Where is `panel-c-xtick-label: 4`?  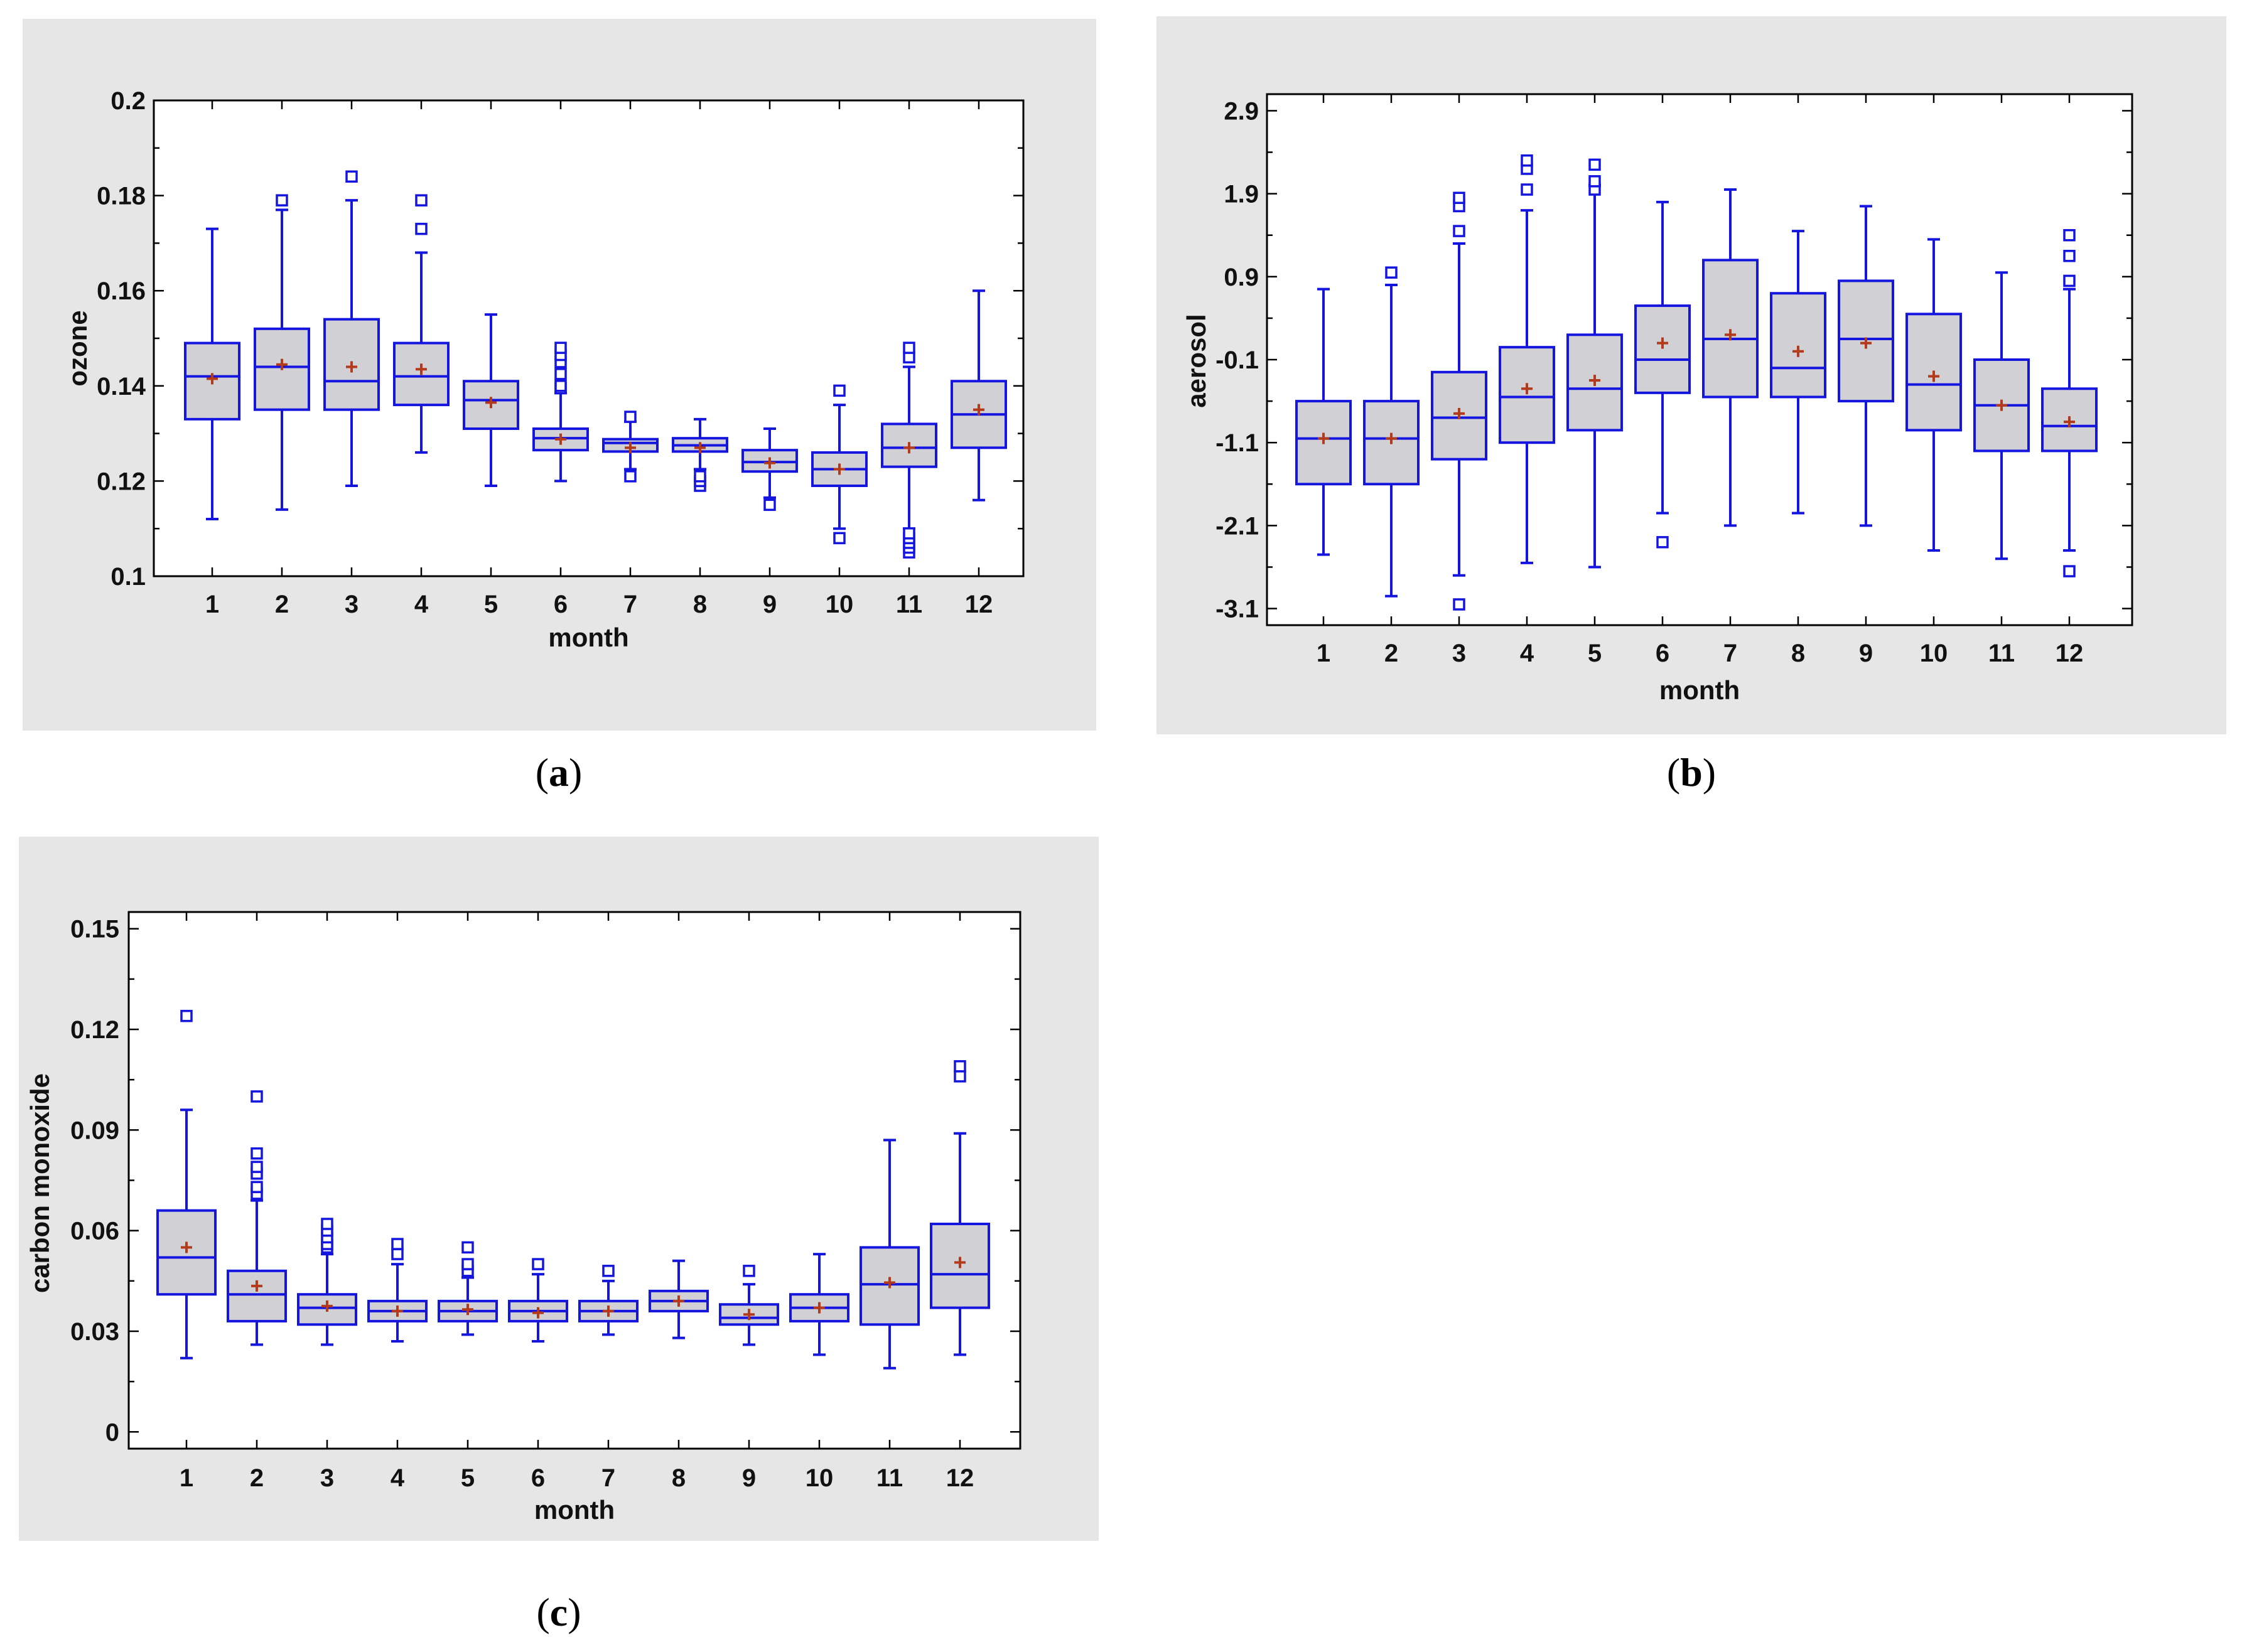 panel-c-xtick-label: 4 is located at coordinates (398, 1478).